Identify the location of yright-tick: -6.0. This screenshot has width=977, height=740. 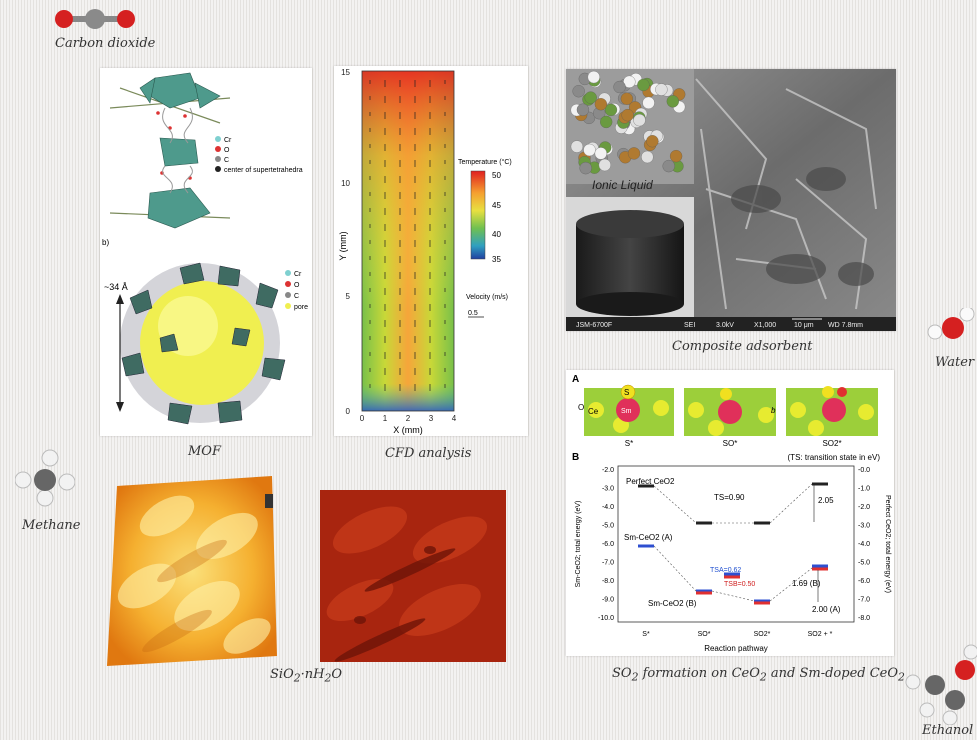
(864, 581).